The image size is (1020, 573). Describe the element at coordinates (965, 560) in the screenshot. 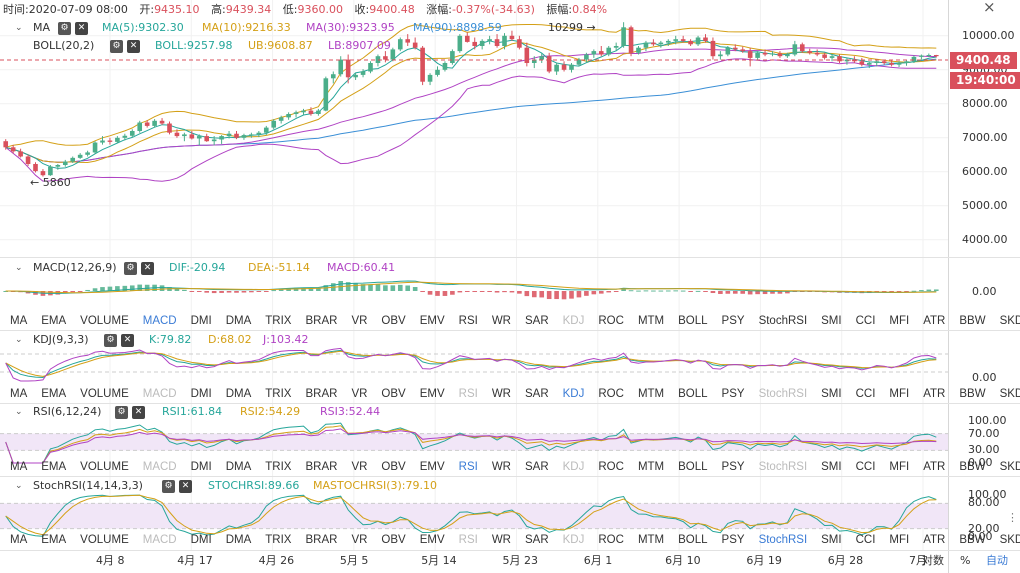

I see `percent-scale-toggle: %` at that location.